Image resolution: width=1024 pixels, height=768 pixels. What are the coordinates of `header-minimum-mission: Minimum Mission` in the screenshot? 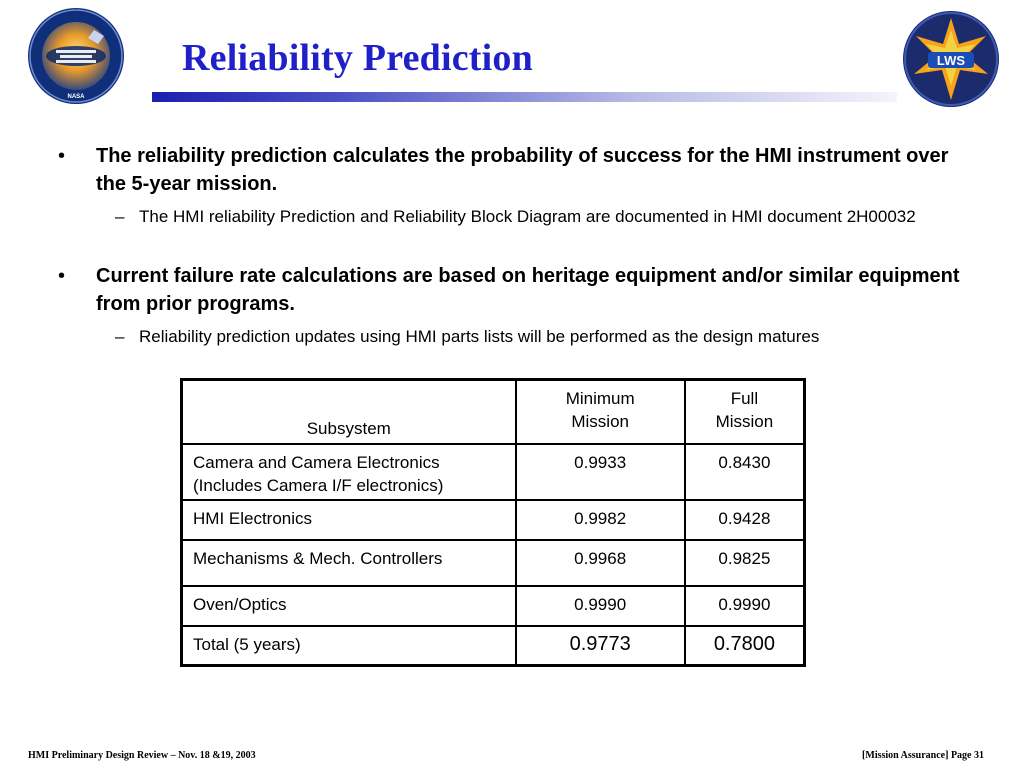 It's located at (600, 411).